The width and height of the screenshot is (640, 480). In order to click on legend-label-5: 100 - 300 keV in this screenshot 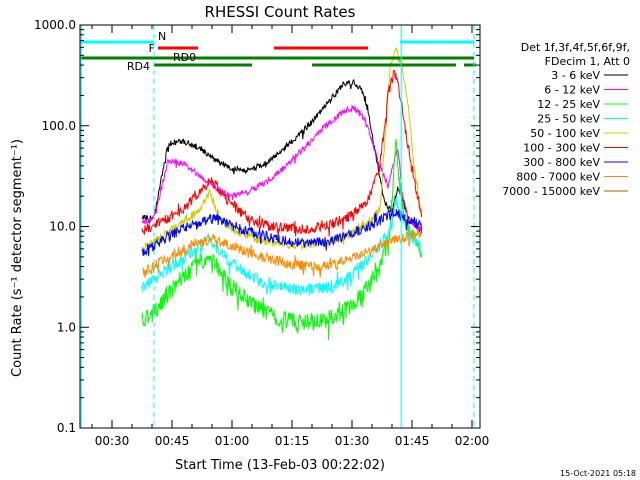, I will do `click(561, 148)`.